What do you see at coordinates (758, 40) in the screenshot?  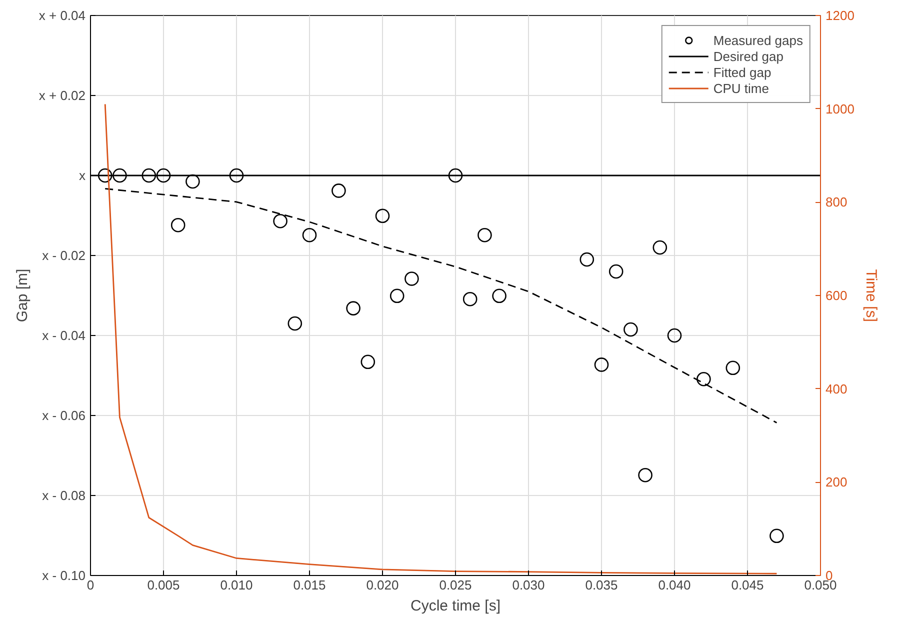 I see `legend-label: Measured gaps` at bounding box center [758, 40].